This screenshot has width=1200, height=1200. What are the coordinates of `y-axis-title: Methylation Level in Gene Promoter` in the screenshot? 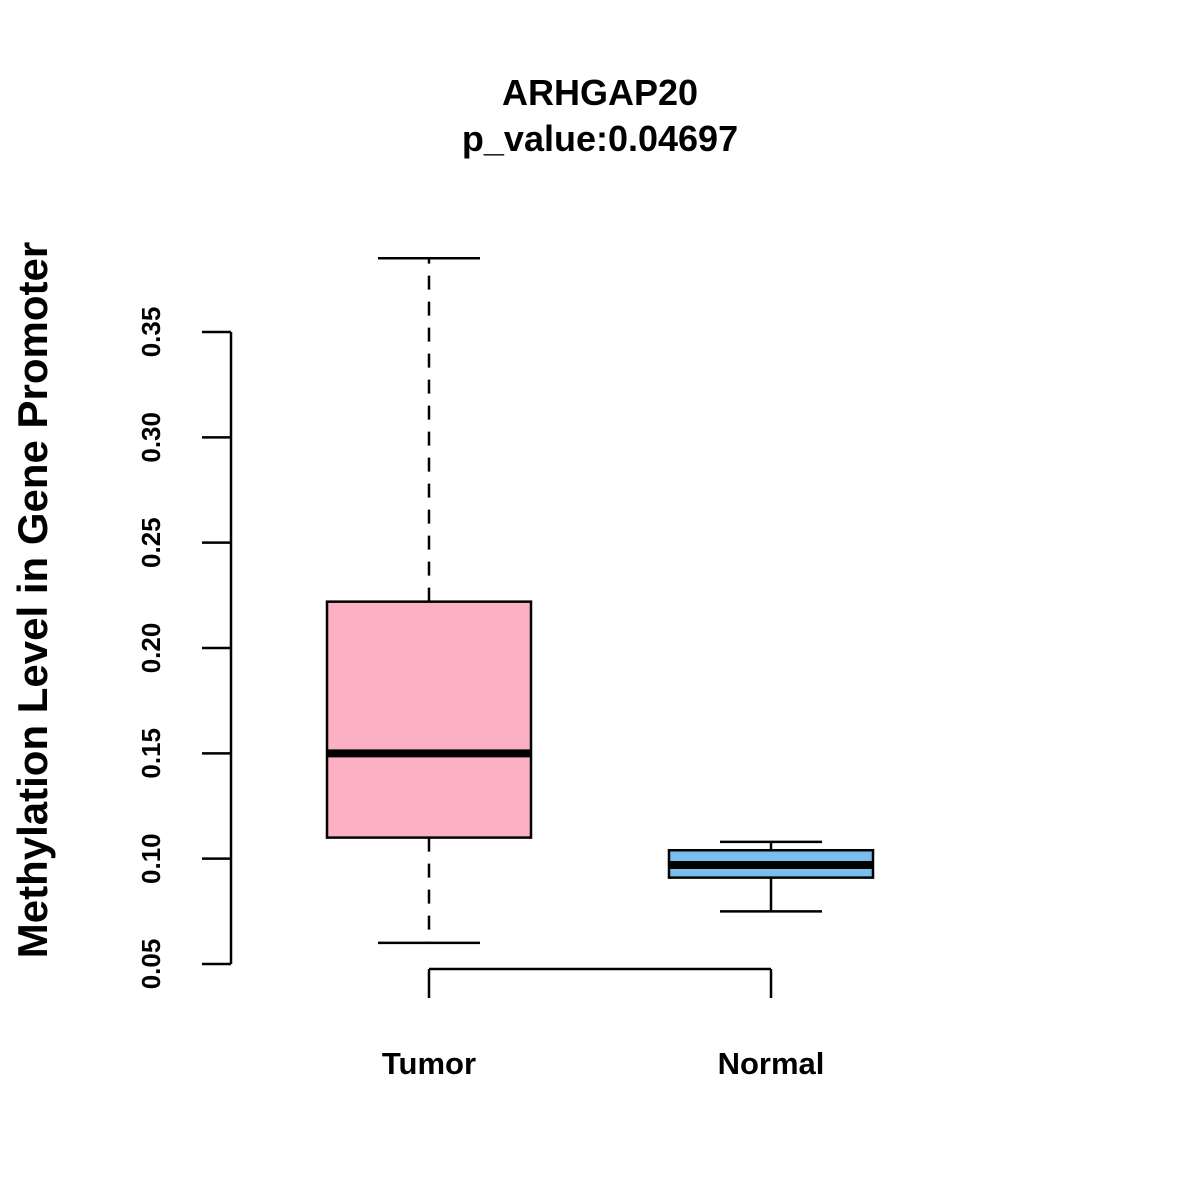 It's located at (32, 600).